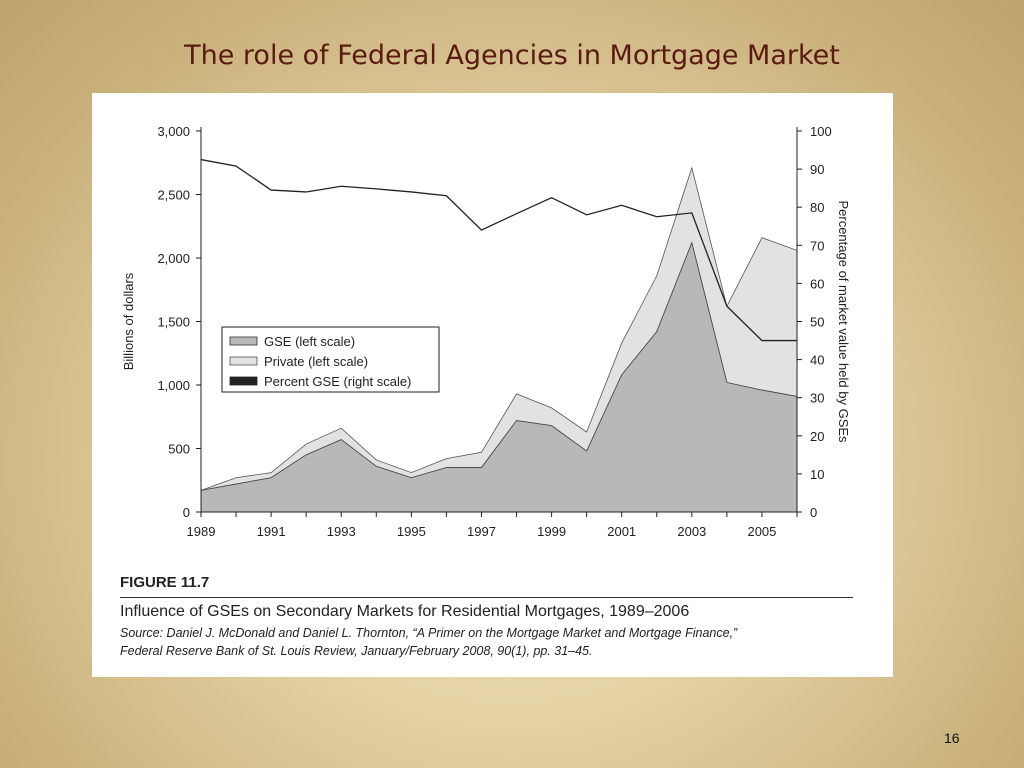  Describe the element at coordinates (316, 361) in the screenshot. I see `legend-label: Private (left scale)` at that location.